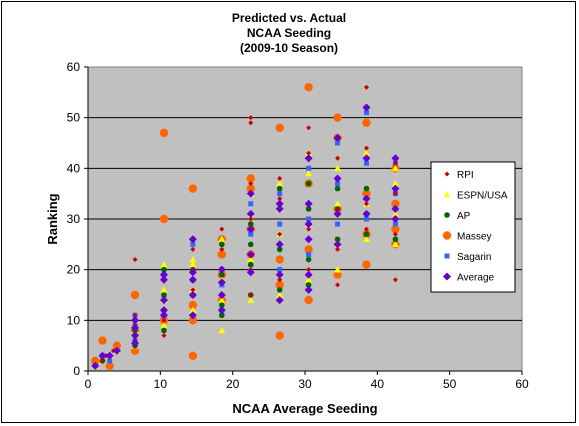 The width and height of the screenshot is (579, 426). I want to click on y-tick-label: 60, so click(74, 67).